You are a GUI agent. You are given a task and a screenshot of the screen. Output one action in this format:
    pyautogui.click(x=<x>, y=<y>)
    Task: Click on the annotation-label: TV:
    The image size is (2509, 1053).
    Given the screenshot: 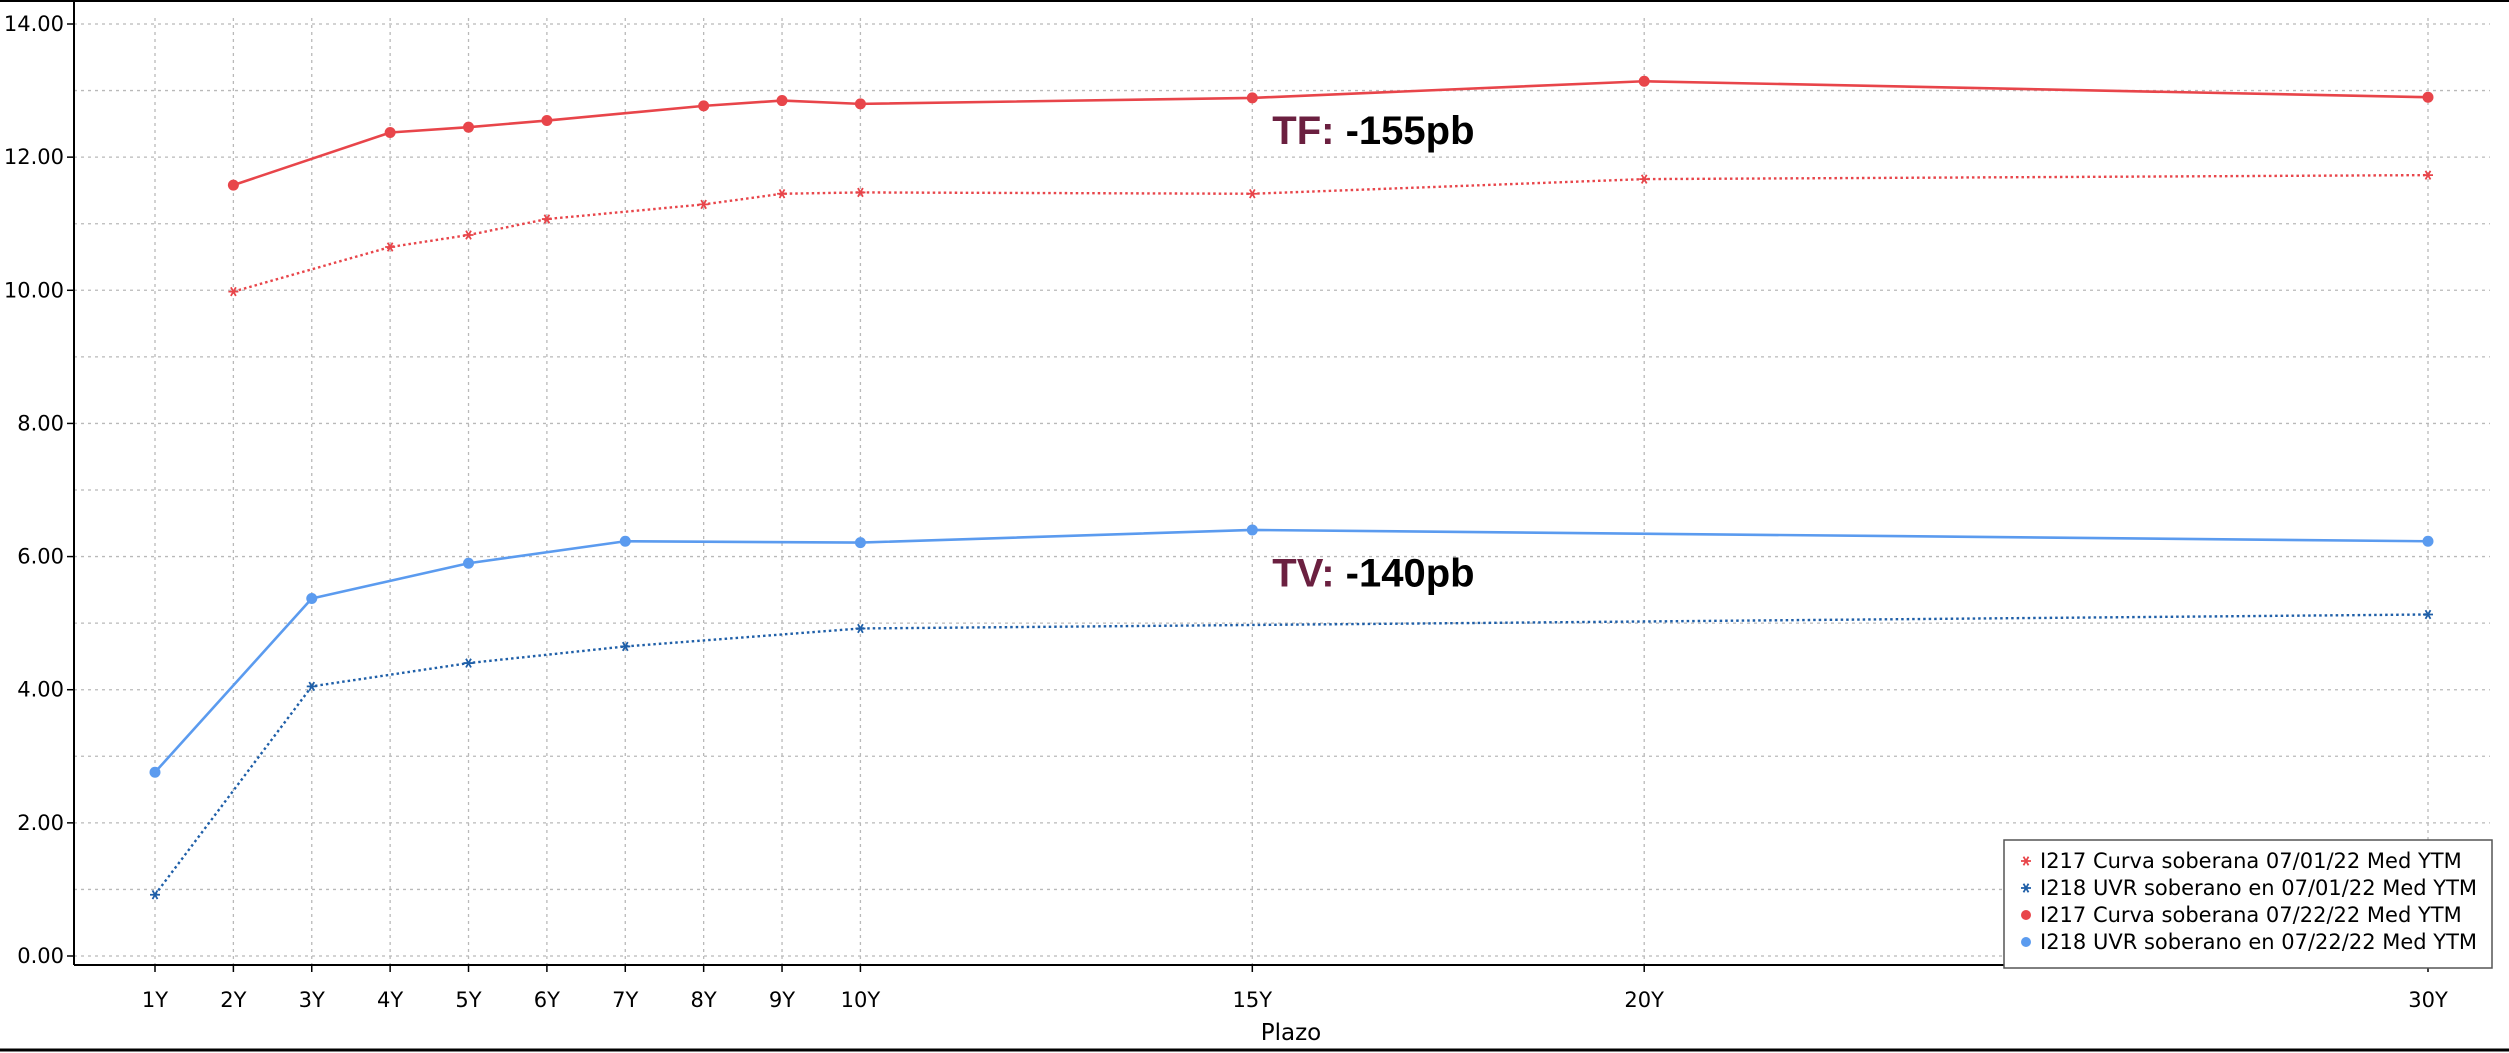 What is the action you would take?
    pyautogui.click(x=1303, y=574)
    